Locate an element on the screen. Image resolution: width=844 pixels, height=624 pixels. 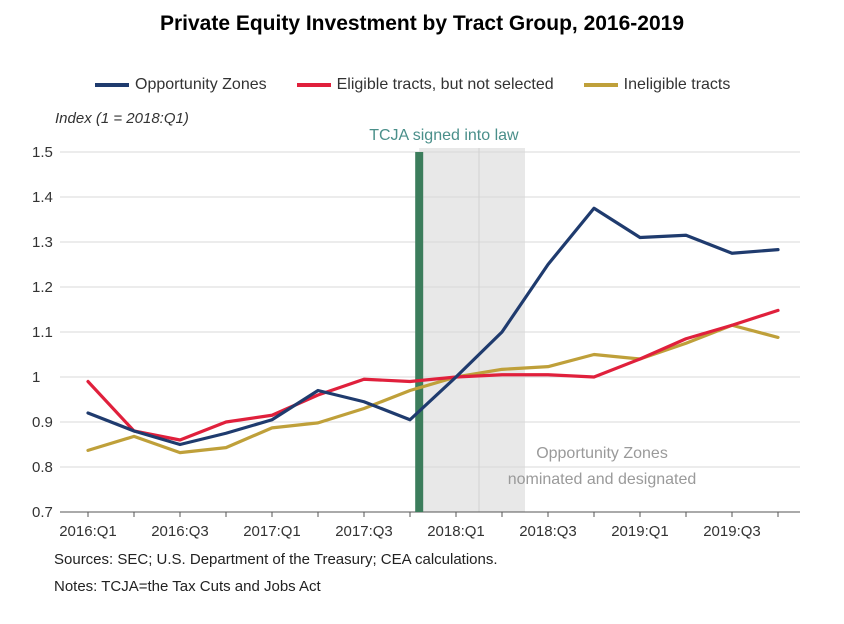
y-tick-label: 1.4 is located at coordinates (42, 197).